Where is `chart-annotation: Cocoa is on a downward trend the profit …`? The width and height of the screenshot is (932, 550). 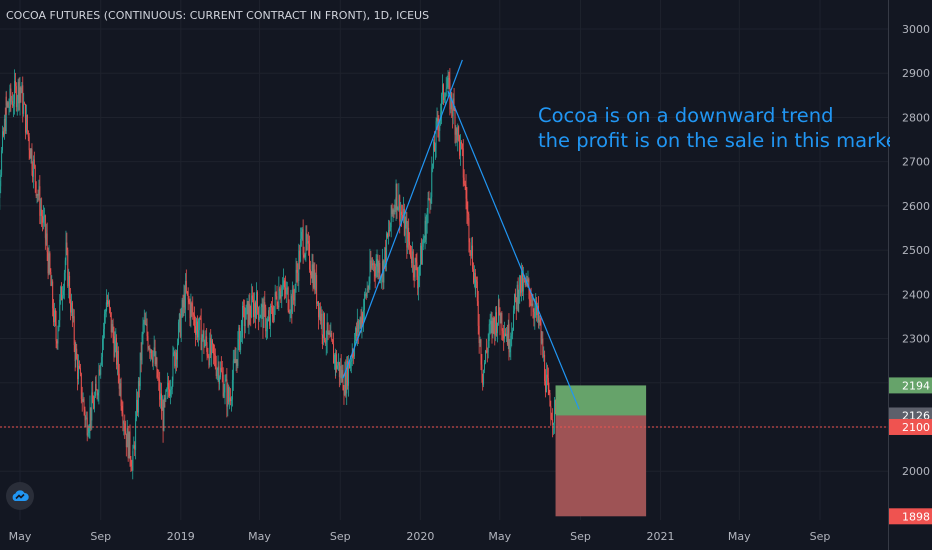
chart-annotation: Cocoa is on a downward trend the profit … is located at coordinates (714, 128).